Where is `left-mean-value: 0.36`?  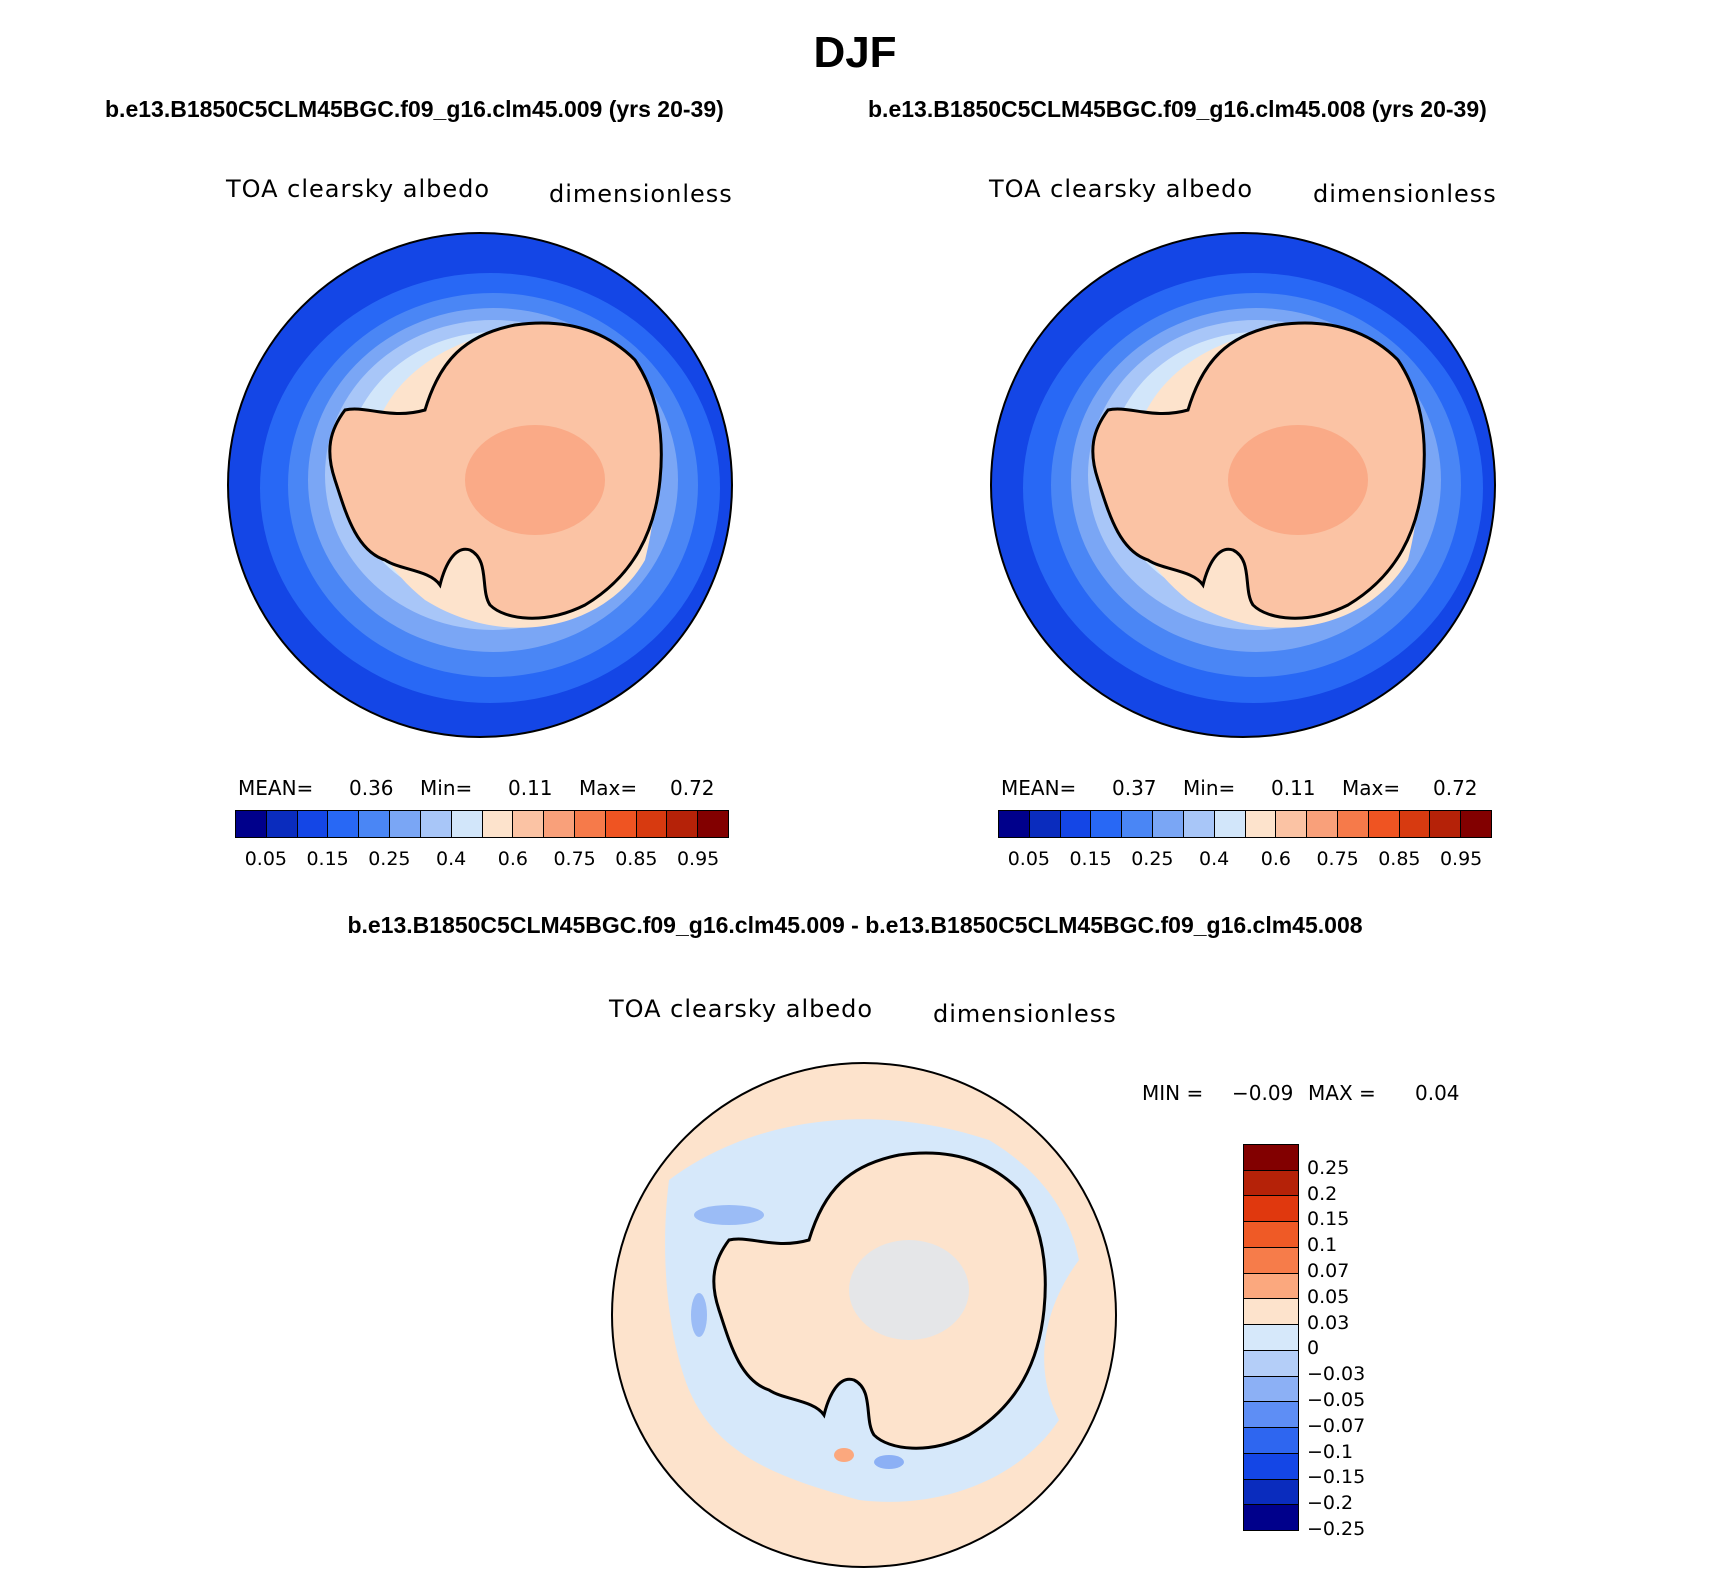
left-mean-value: 0.36 is located at coordinates (371, 788).